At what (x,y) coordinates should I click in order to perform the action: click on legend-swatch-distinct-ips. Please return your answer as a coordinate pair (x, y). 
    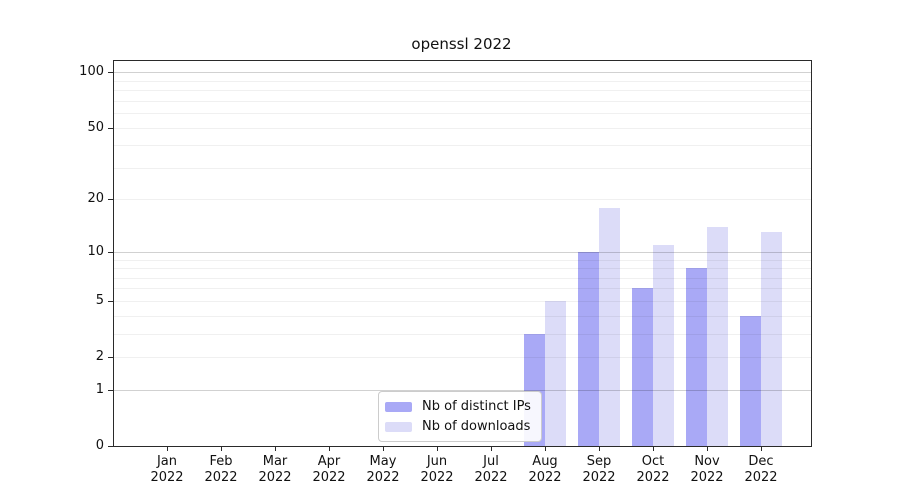
    Looking at the image, I should click on (398, 406).